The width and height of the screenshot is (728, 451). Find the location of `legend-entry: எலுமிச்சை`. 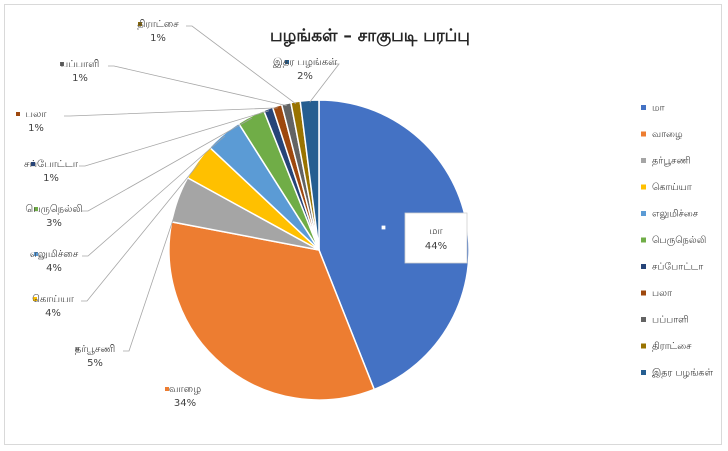

legend-entry: எலுமிச்சை is located at coordinates (675, 214).